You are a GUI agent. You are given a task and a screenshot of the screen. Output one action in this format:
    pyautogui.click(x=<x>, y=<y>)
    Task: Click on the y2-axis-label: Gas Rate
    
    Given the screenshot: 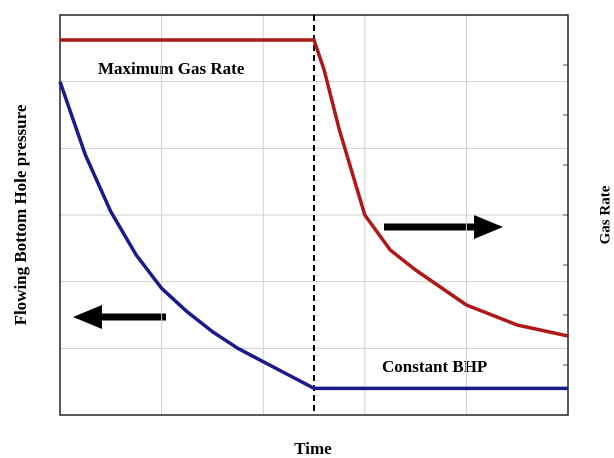 What is the action you would take?
    pyautogui.click(x=605, y=214)
    